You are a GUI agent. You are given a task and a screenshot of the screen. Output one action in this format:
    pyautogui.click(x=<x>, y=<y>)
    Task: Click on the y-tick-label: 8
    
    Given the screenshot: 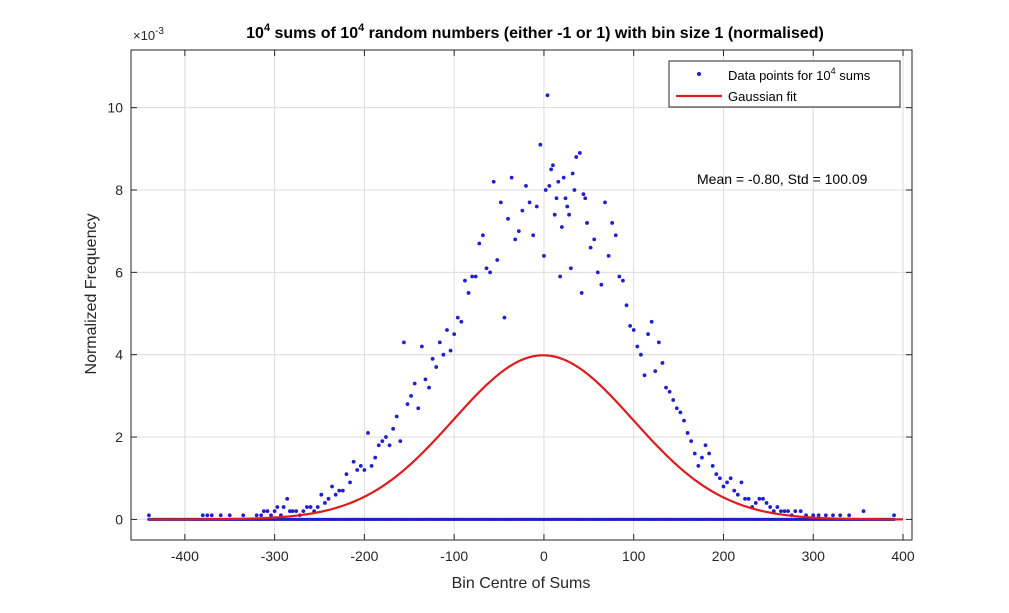 What is the action you would take?
    pyautogui.click(x=119, y=190)
    